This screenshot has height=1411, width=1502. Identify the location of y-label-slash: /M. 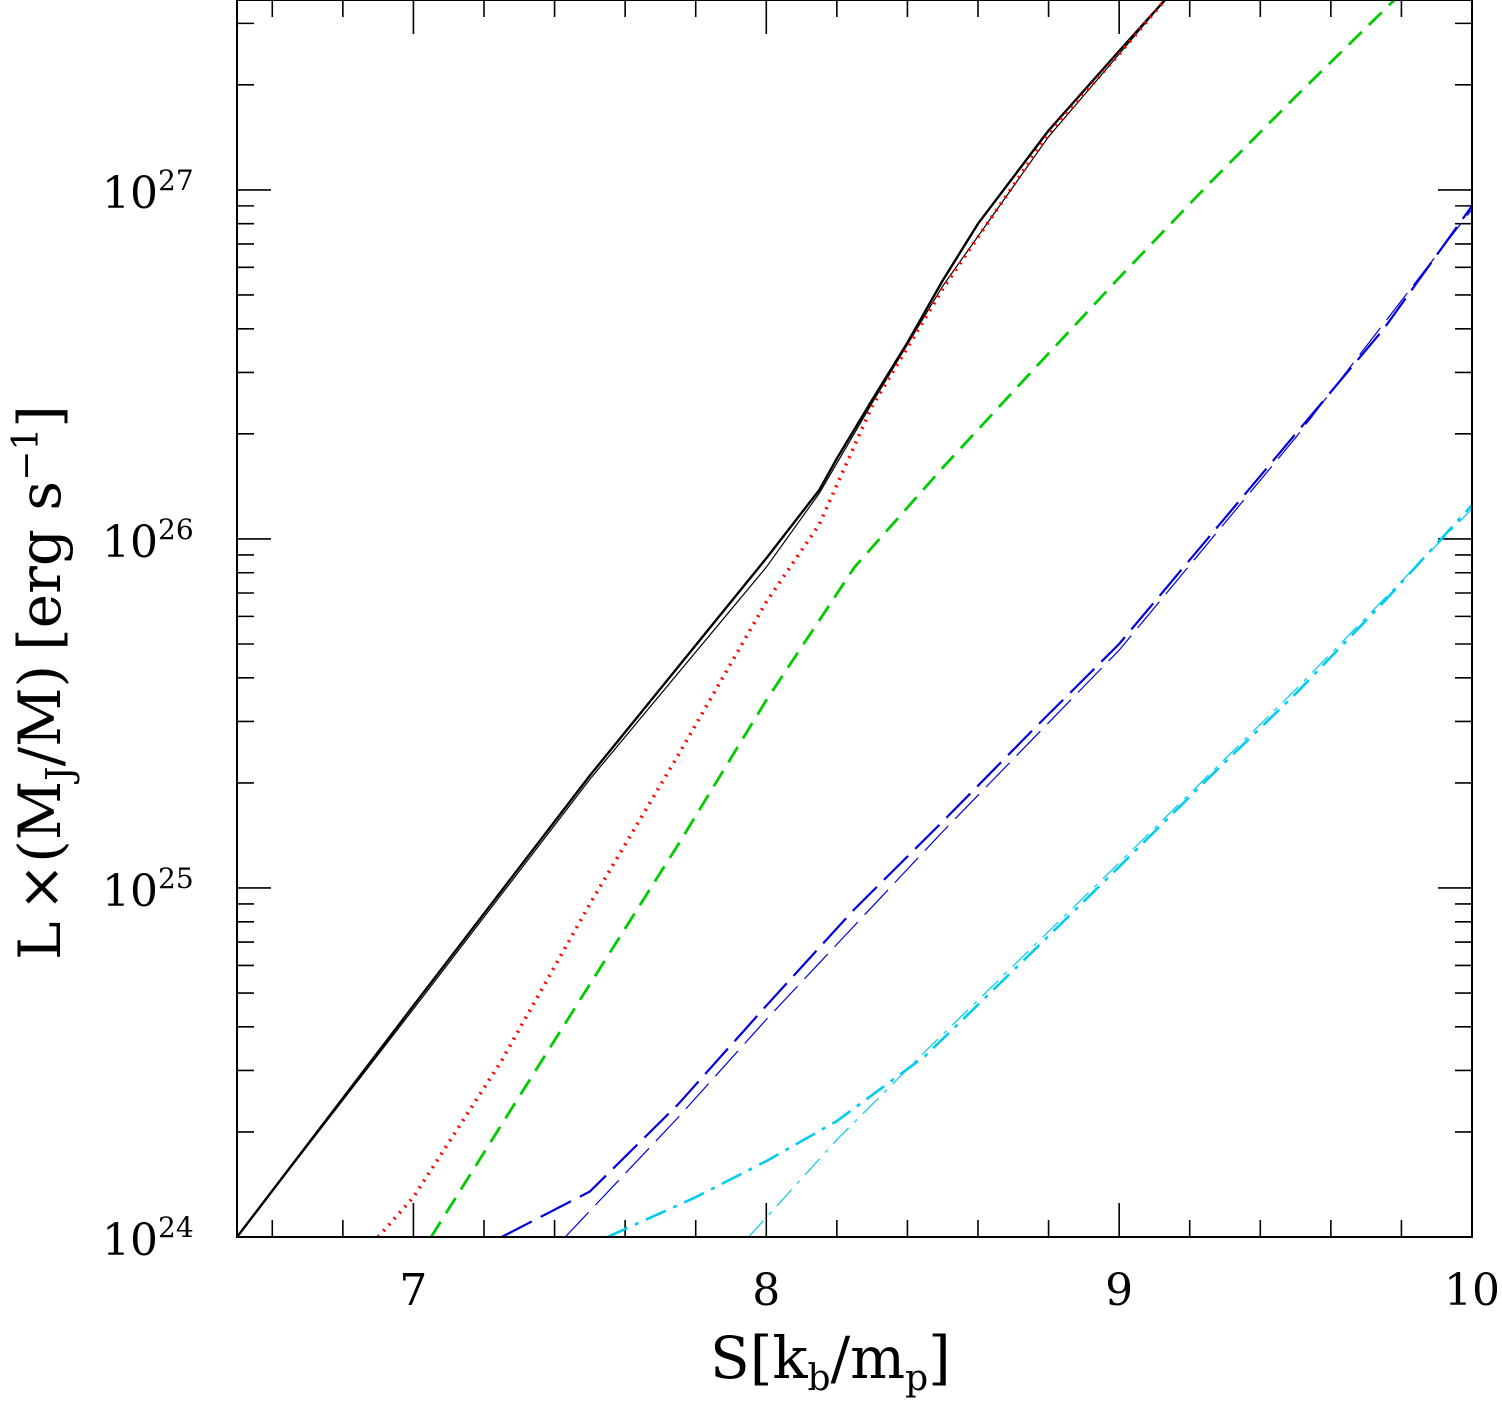
(40, 726).